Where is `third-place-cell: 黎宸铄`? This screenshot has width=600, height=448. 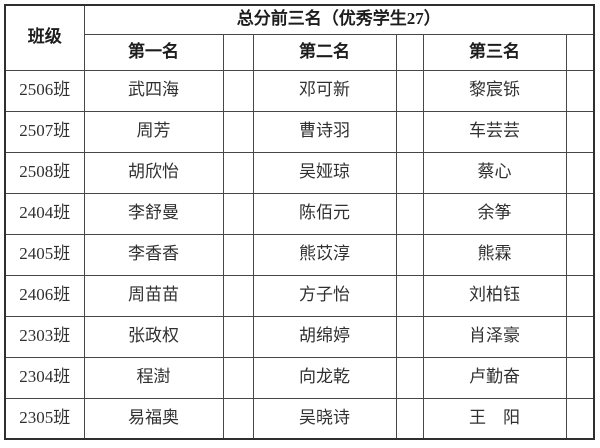 third-place-cell: 黎宸铄 is located at coordinates (494, 90).